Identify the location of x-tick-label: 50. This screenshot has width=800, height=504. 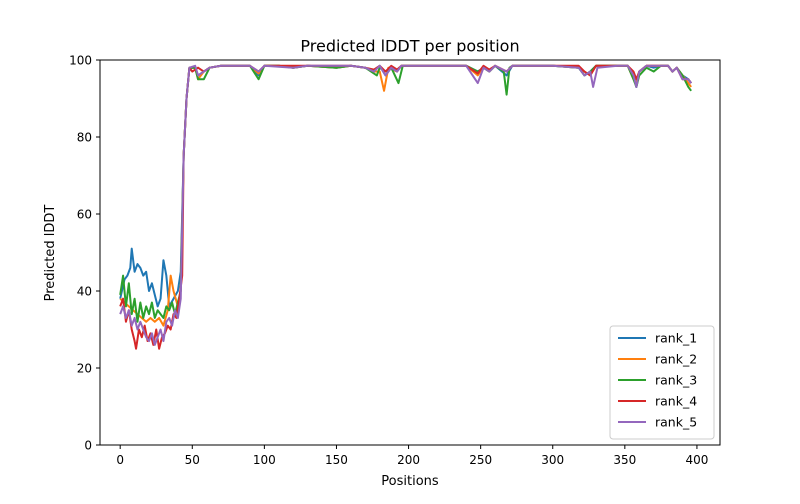
(192, 460).